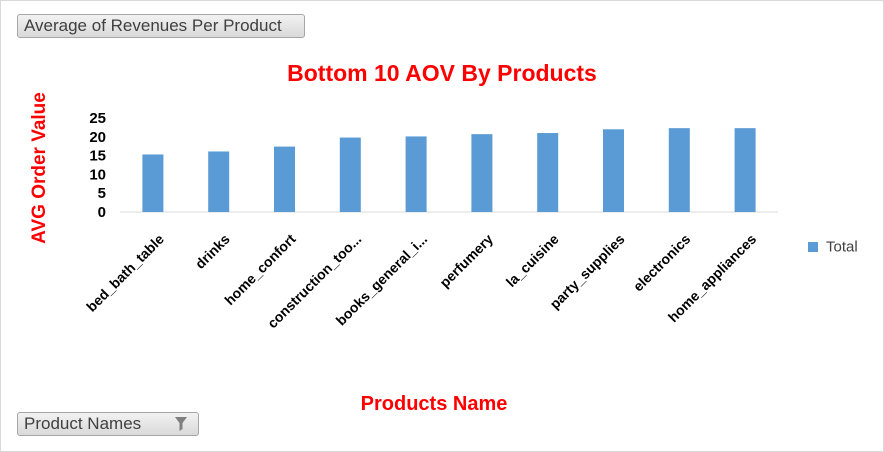  I want to click on y-tick-label: 25, so click(97, 118).